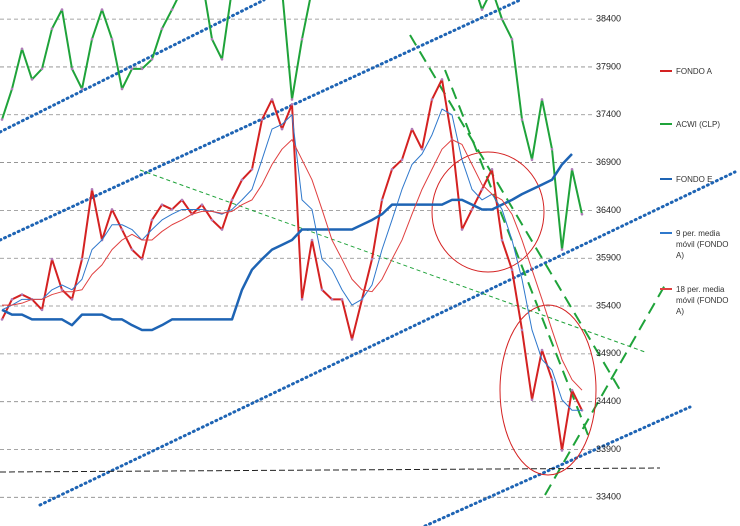 This screenshot has height=526, width=740. Describe the element at coordinates (694, 71) in the screenshot. I see `legend-label: FONDO A` at that location.